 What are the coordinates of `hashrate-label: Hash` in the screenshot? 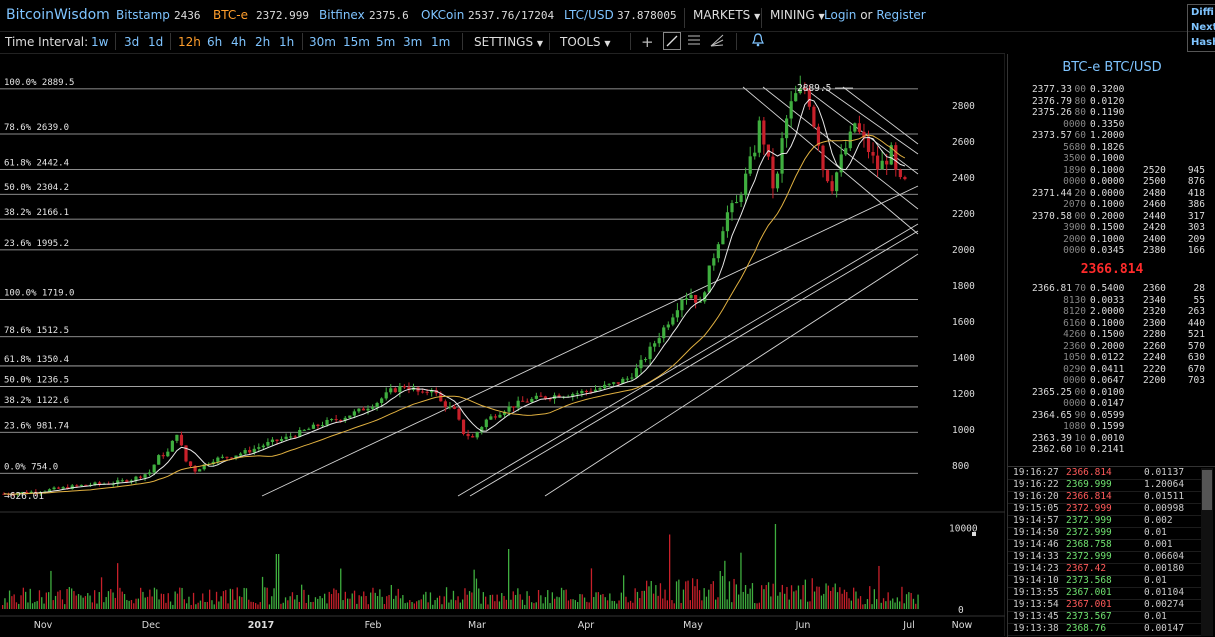 It's located at (1203, 42).